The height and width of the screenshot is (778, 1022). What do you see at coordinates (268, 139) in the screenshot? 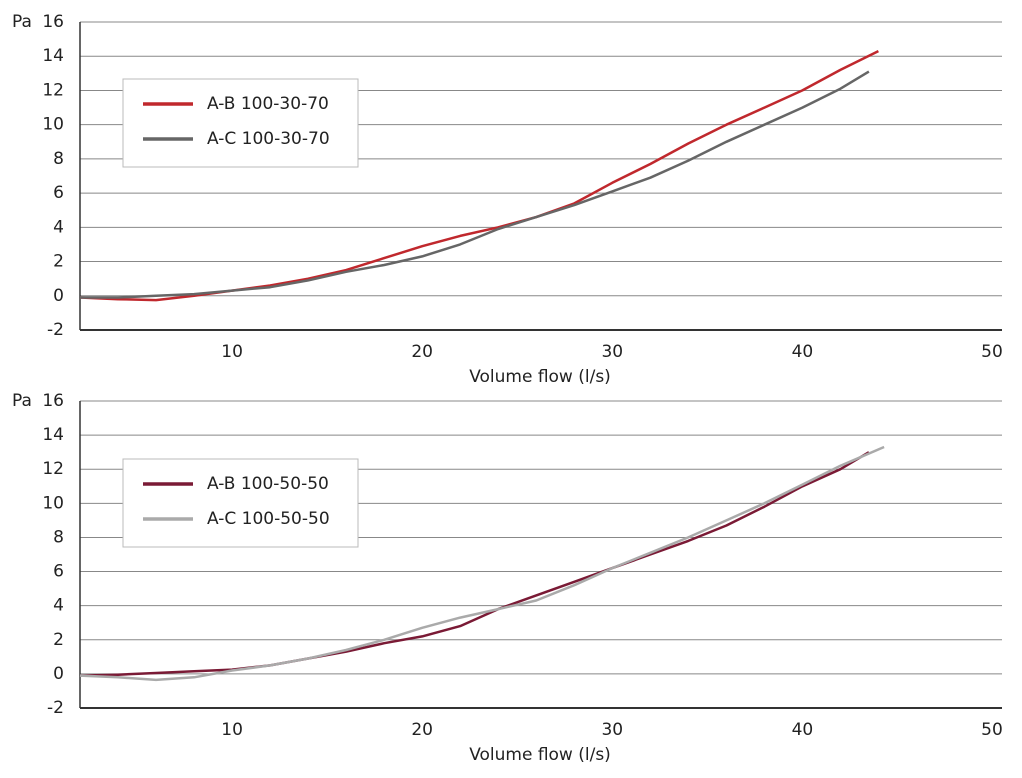
I see `legend-label: A-C 100-30-70` at bounding box center [268, 139].